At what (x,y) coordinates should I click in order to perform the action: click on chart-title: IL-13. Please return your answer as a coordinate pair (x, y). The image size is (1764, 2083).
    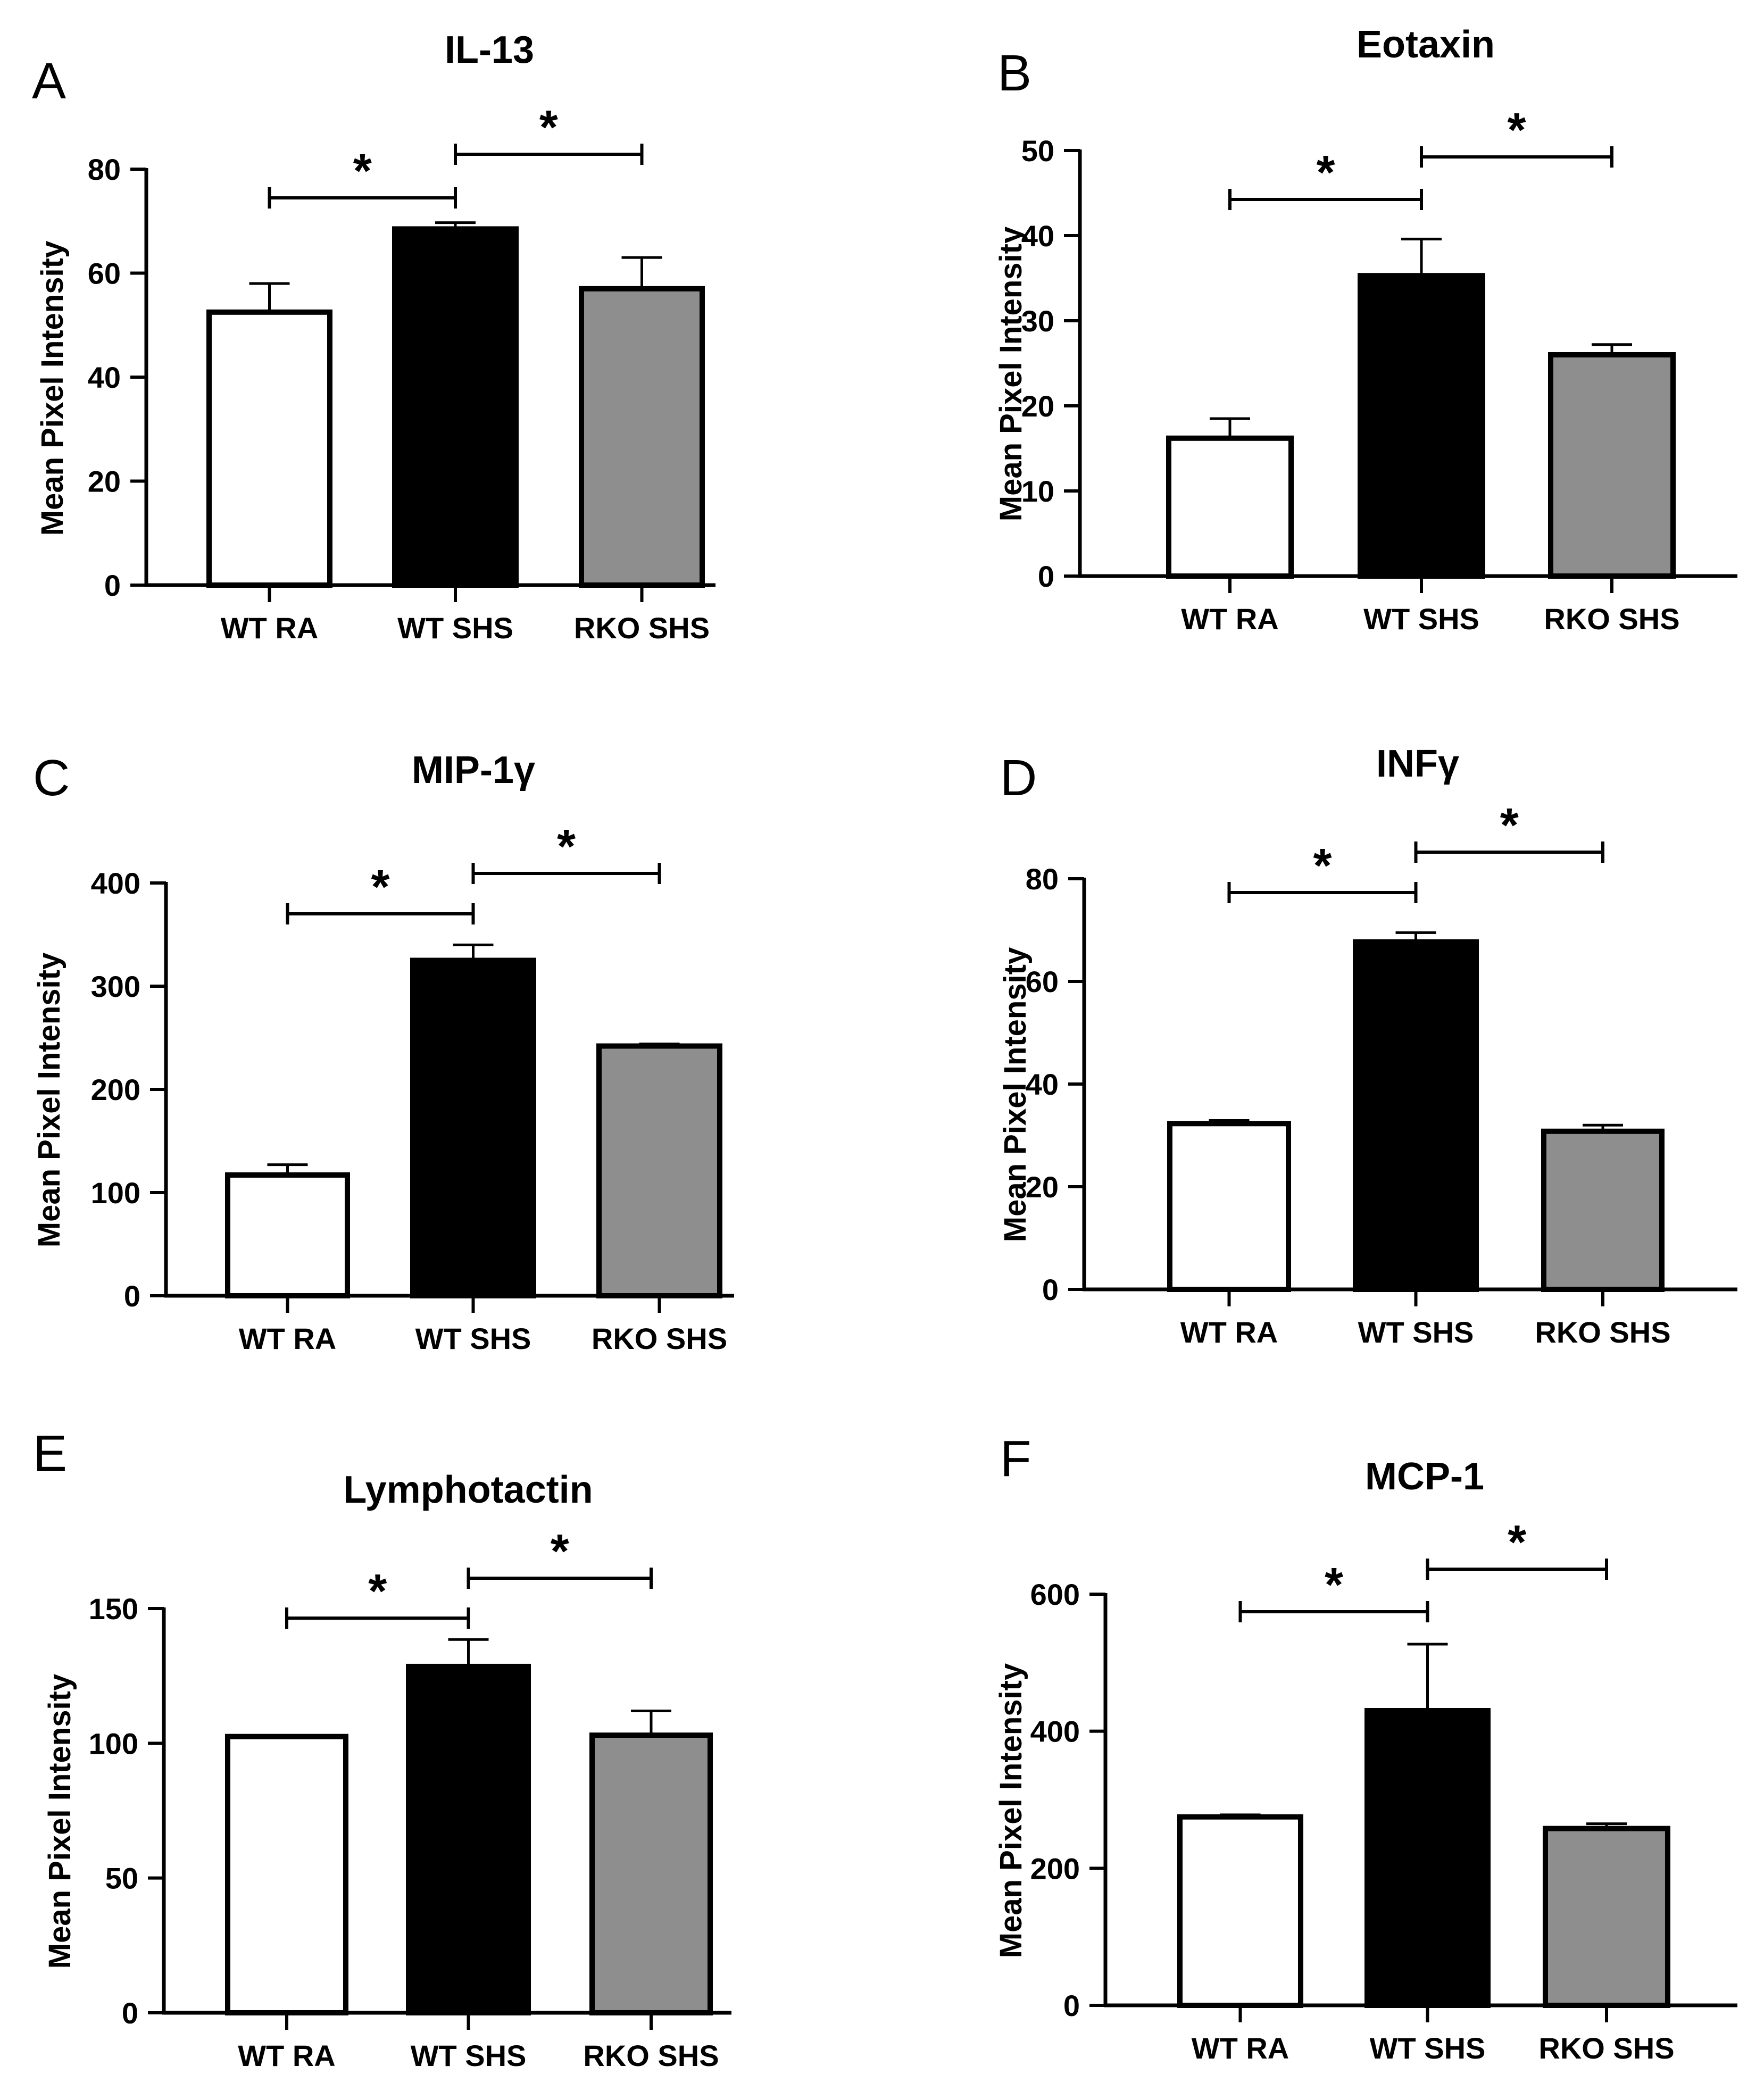
    Looking at the image, I should click on (490, 50).